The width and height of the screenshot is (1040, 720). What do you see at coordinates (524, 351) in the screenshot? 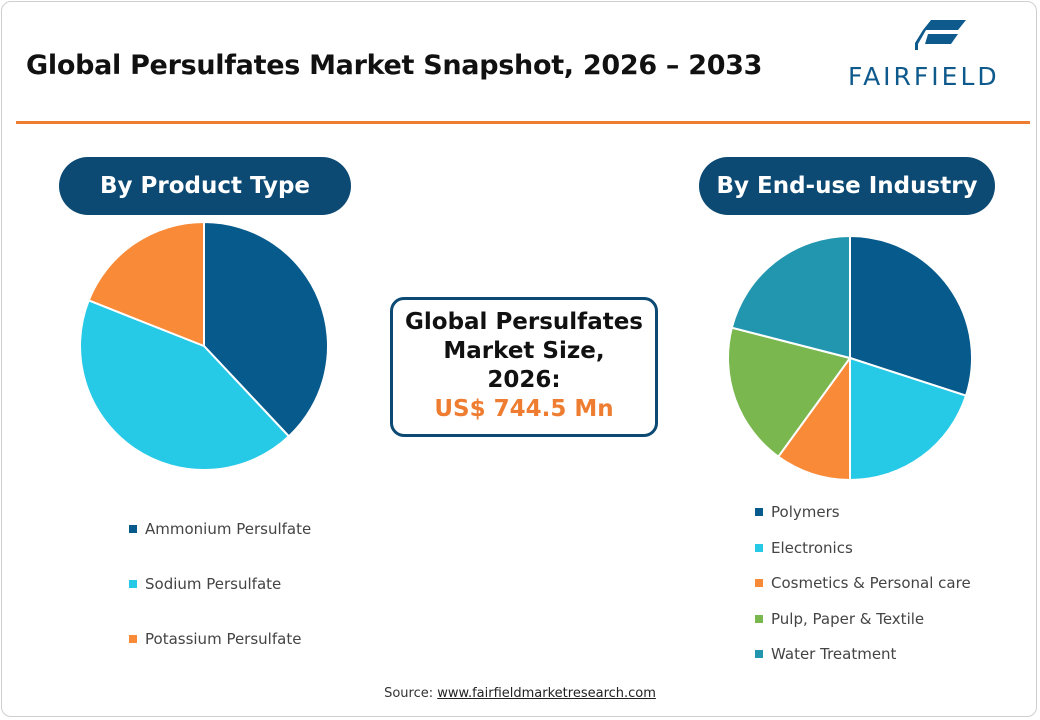
I see `market-size-line2: Market Size,` at bounding box center [524, 351].